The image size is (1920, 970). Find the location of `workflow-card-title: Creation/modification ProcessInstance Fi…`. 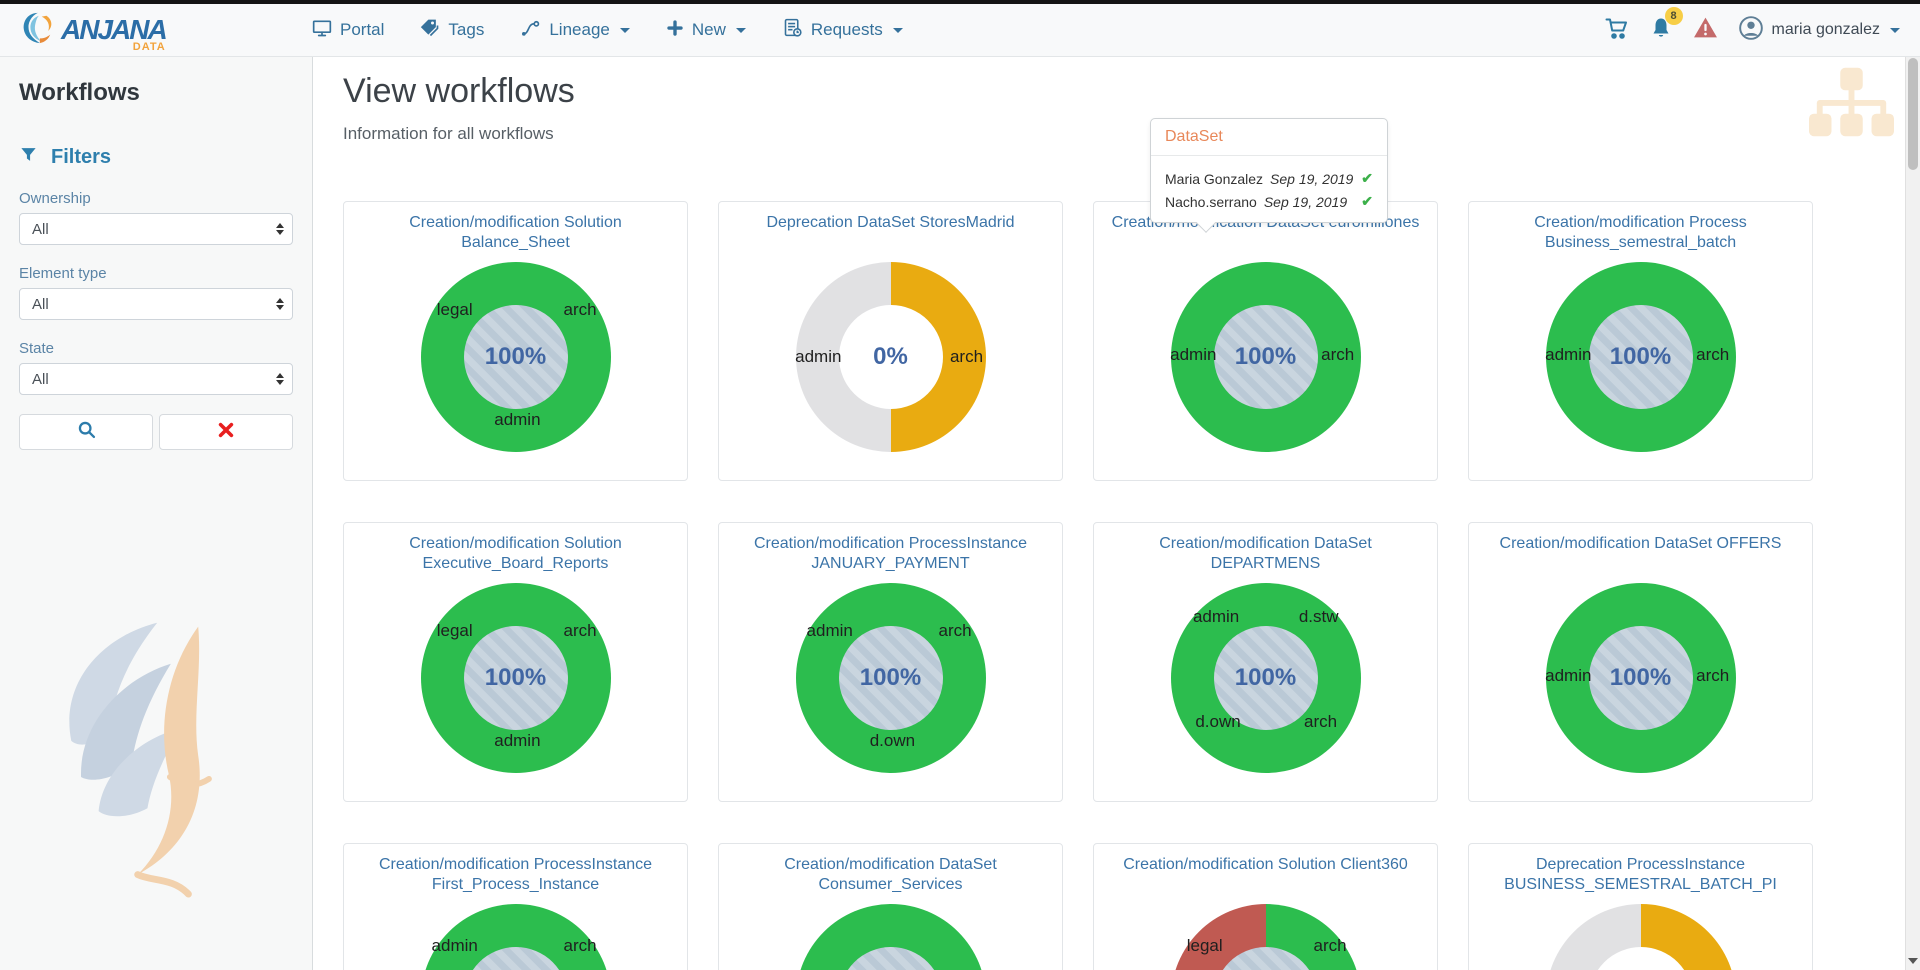

workflow-card-title: Creation/modification ProcessInstance Fi… is located at coordinates (515, 874).